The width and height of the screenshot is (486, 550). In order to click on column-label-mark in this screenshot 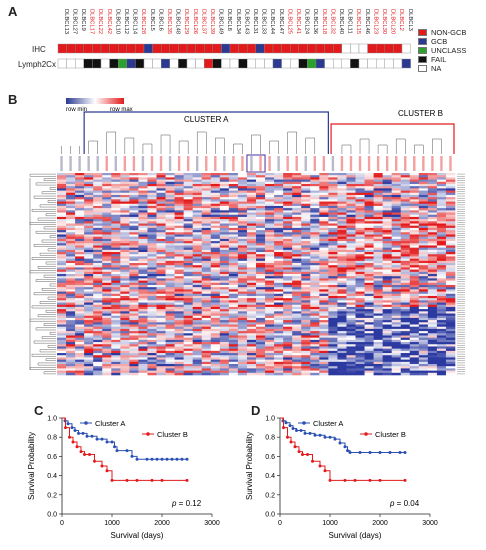, I will do `click(351, 163)`.